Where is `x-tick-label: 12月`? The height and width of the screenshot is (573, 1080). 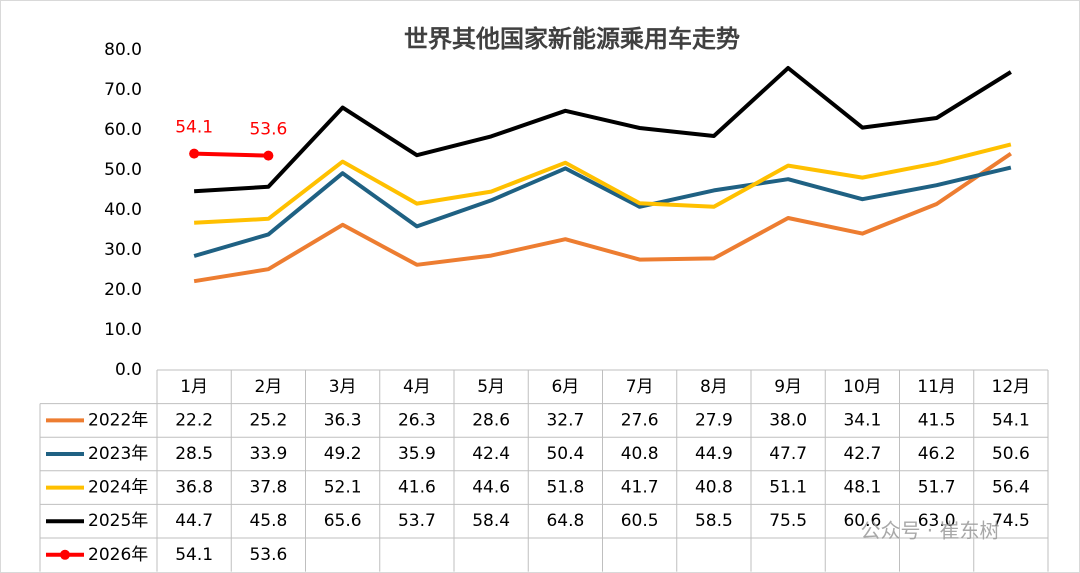
x-tick-label: 12月 is located at coordinates (1011, 387).